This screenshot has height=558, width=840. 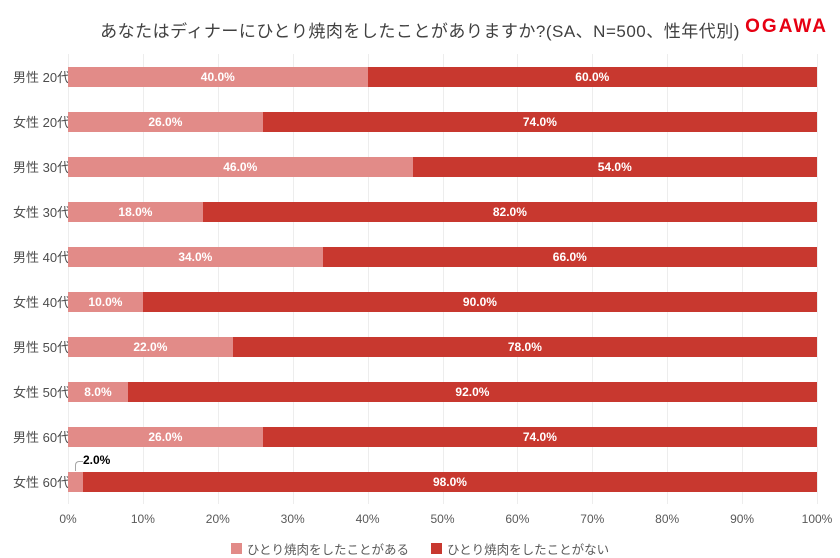 I want to click on bar-segment-yes: 34.0%, so click(x=195, y=256).